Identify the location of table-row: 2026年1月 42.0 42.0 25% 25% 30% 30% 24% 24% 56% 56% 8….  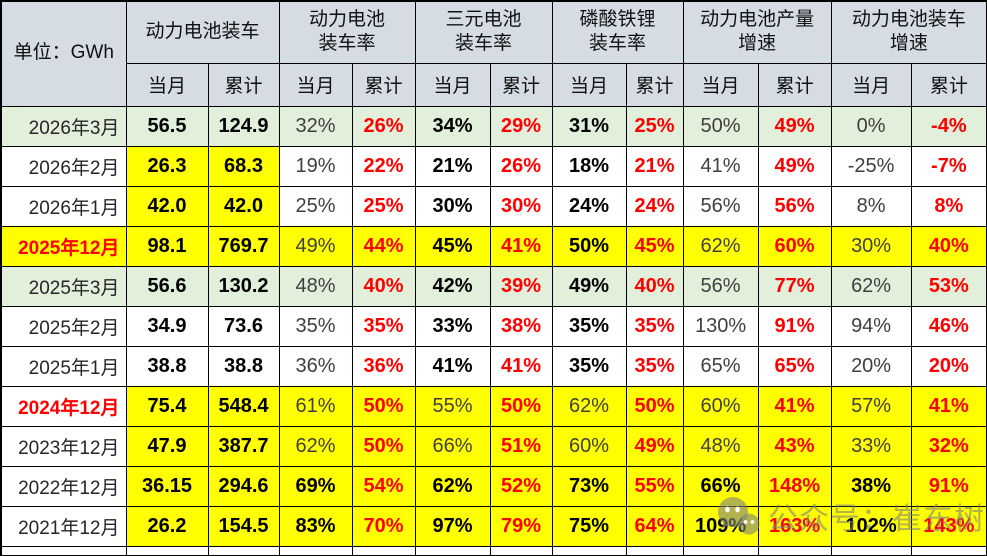
(493, 206).